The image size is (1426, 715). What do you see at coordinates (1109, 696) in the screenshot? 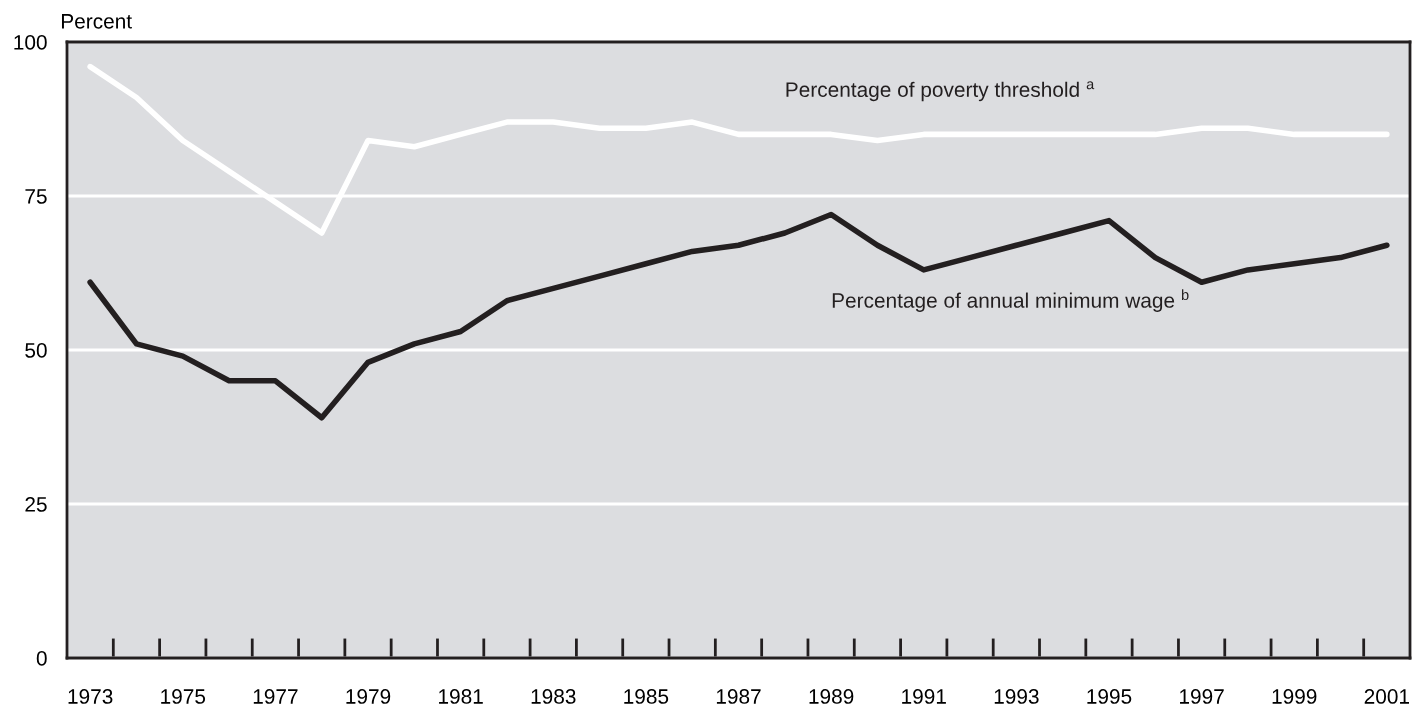
I see `x-tick-label: 1995` at bounding box center [1109, 696].